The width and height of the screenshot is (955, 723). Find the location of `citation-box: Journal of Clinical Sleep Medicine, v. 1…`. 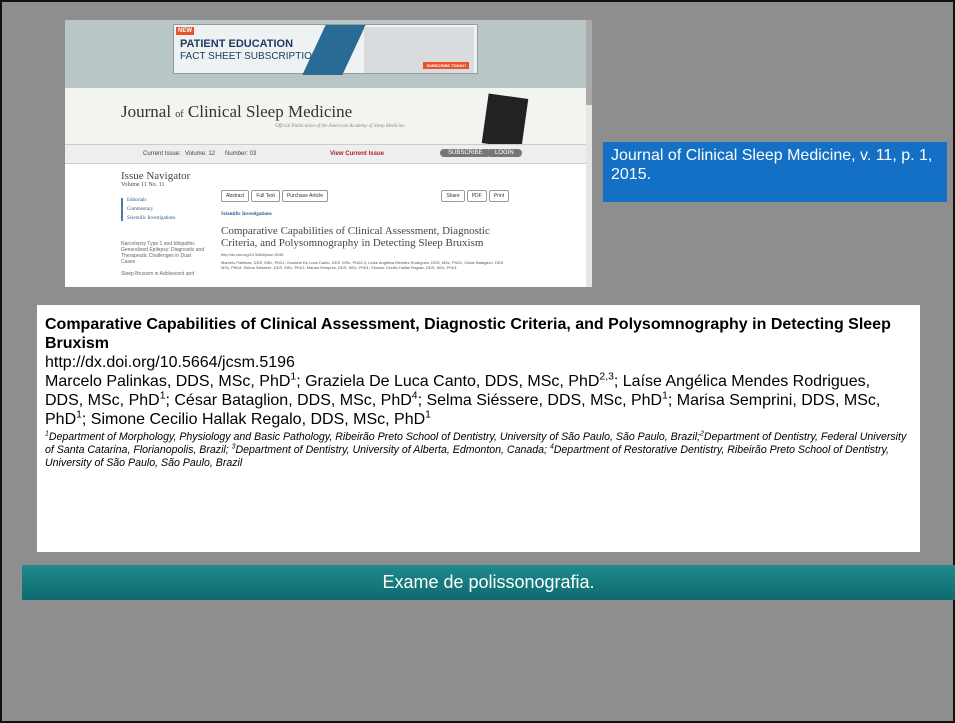

citation-box: Journal of Clinical Sleep Medicine, v. 1… is located at coordinates (775, 172).